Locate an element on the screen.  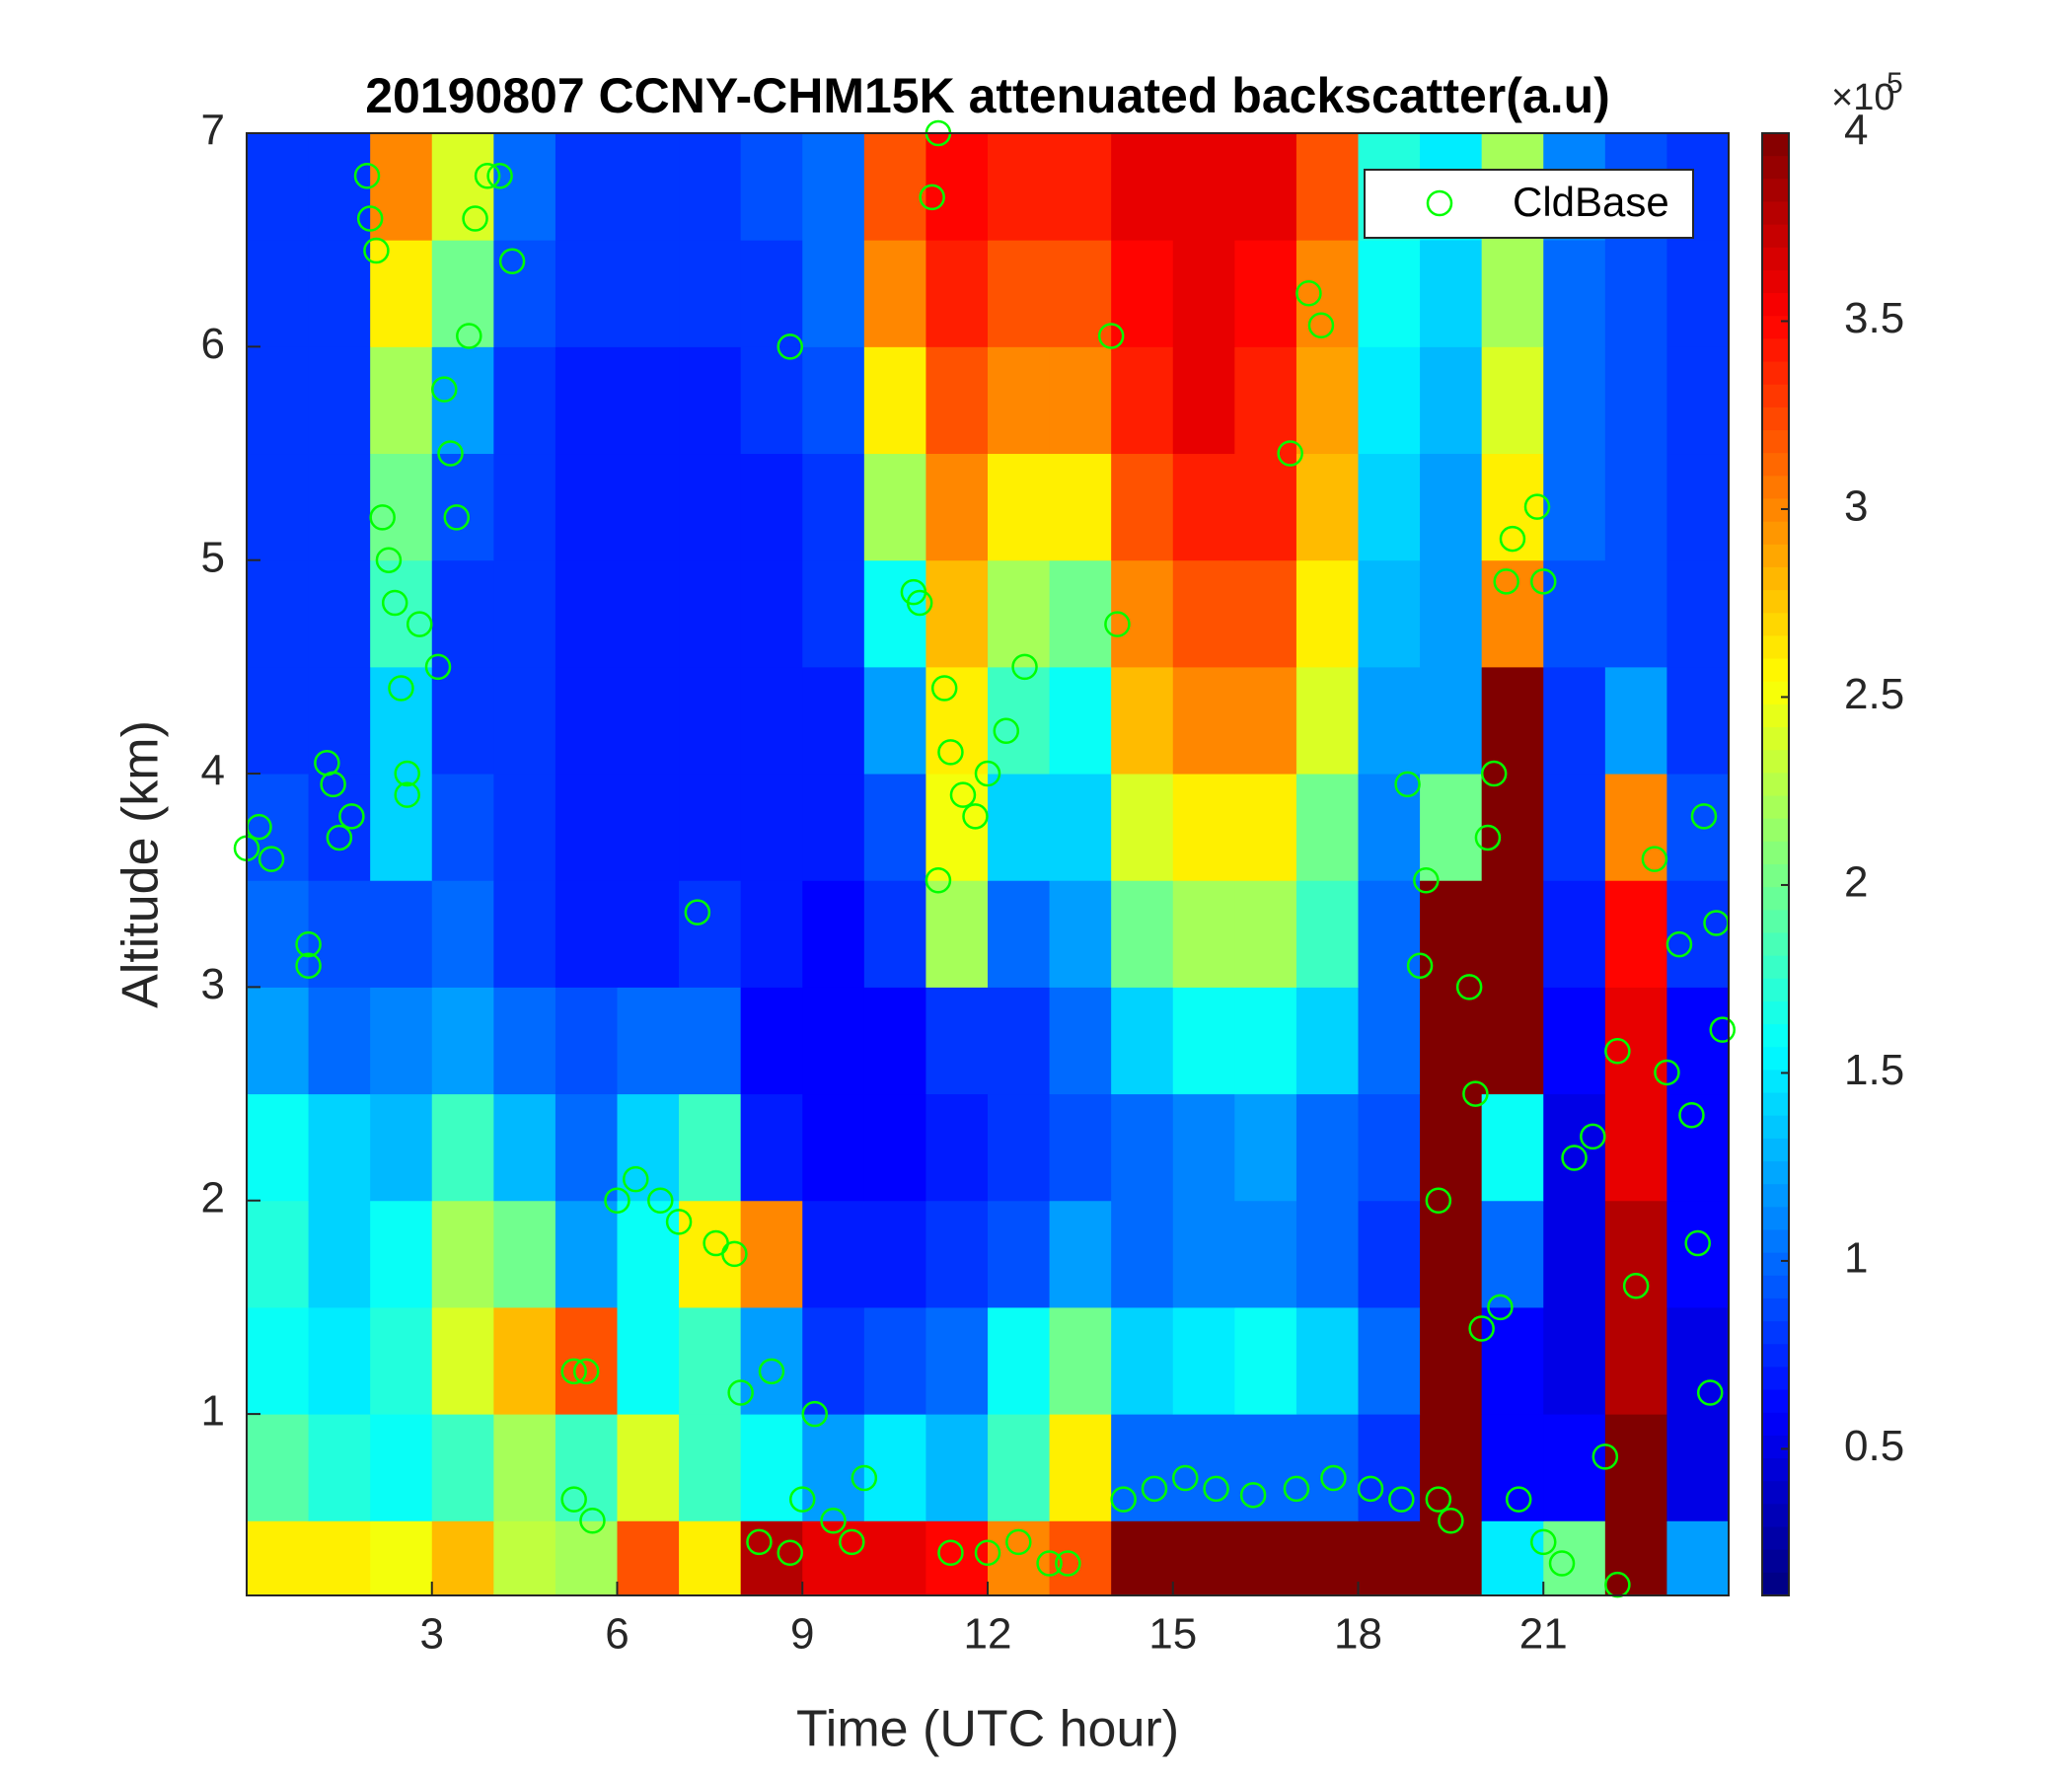
x-tick-label: 6 is located at coordinates (617, 1635).